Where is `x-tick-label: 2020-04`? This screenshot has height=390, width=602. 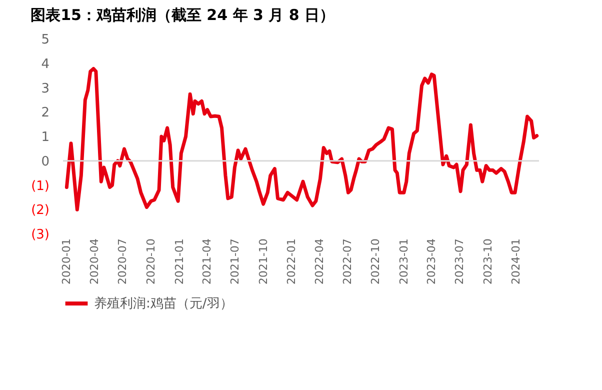
x-tick-label: 2020-04 is located at coordinates (95, 261).